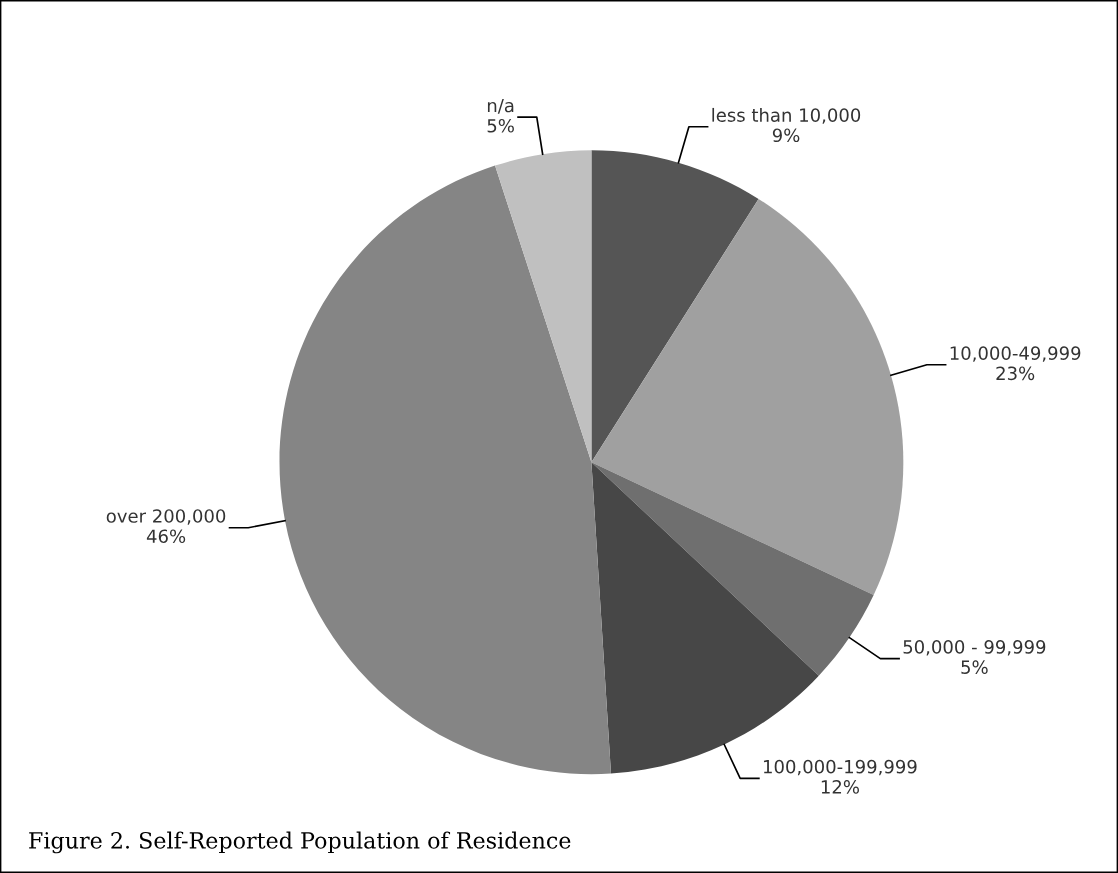  Describe the element at coordinates (166, 517) in the screenshot. I see `slice-label: over 200,000` at that location.